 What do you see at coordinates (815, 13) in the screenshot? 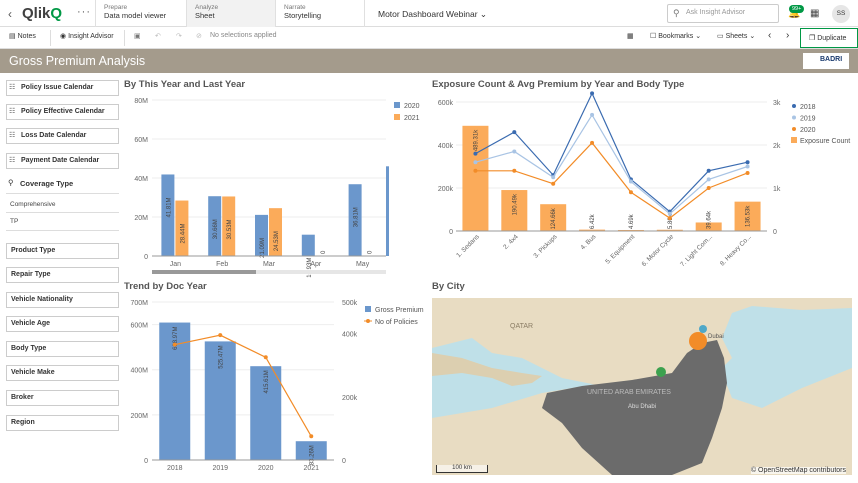
I see `apps-grid-icon: ▦` at bounding box center [815, 13].